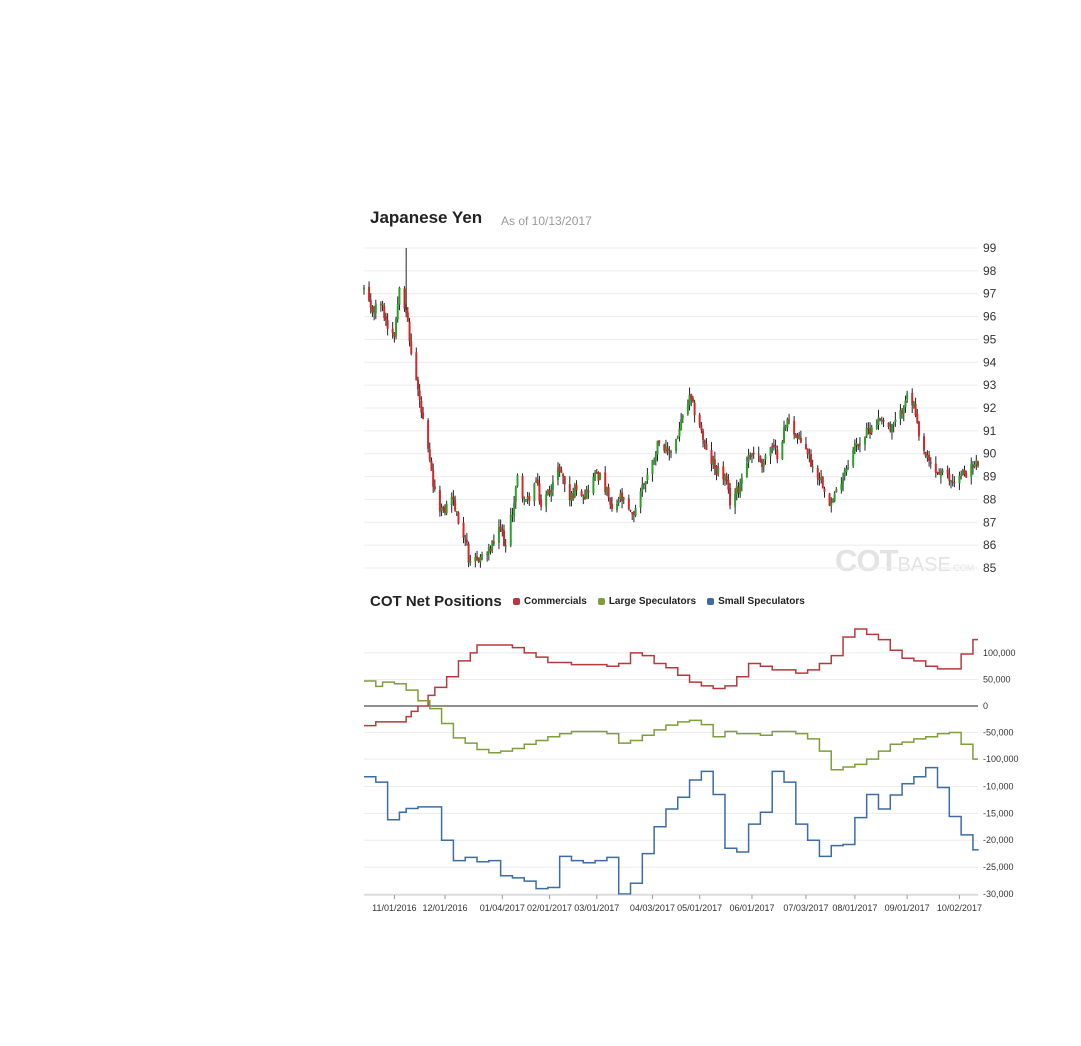  What do you see at coordinates (1001, 706) in the screenshot?
I see `cot-y-axis: 100,000 50,000 0 -50,000 -100,000` at bounding box center [1001, 706].